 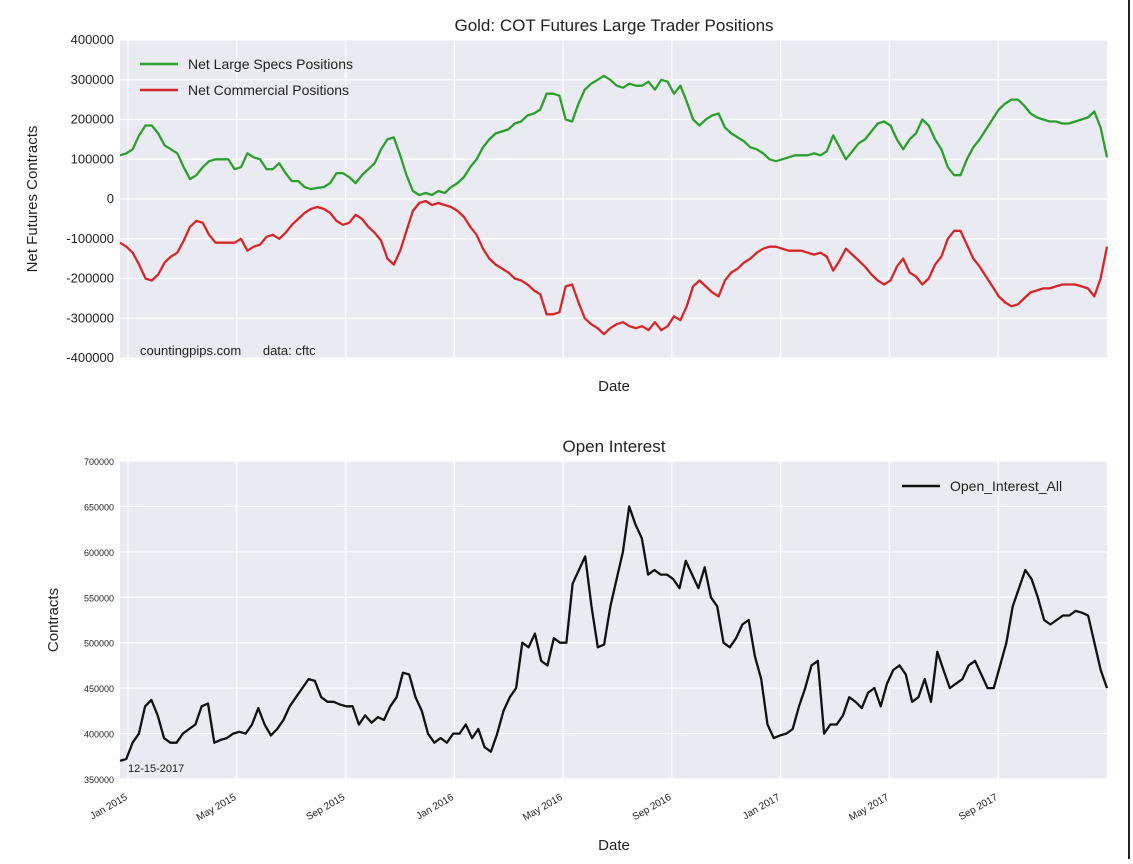 I want to click on legend-label-commercial: Net Commercial Positions, so click(x=268, y=90).